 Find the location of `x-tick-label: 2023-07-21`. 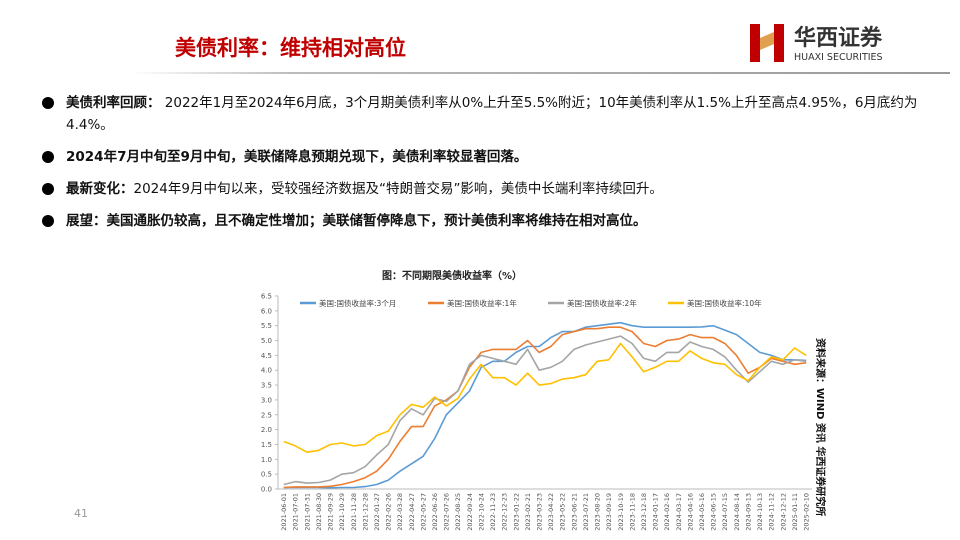

x-tick-label: 2023-07-21 is located at coordinates (586, 512).